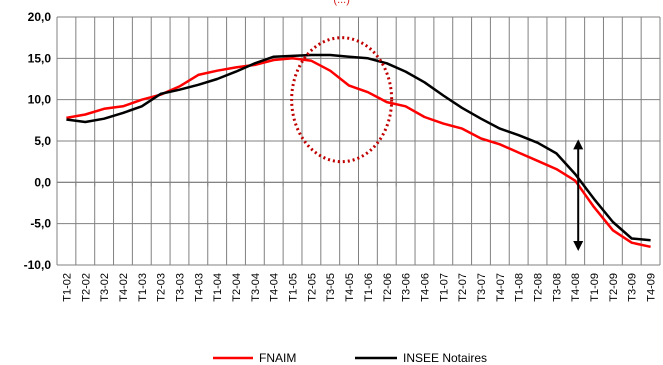  What do you see at coordinates (369, 287) in the screenshot?
I see `x-tick-label: T1-06` at bounding box center [369, 287].